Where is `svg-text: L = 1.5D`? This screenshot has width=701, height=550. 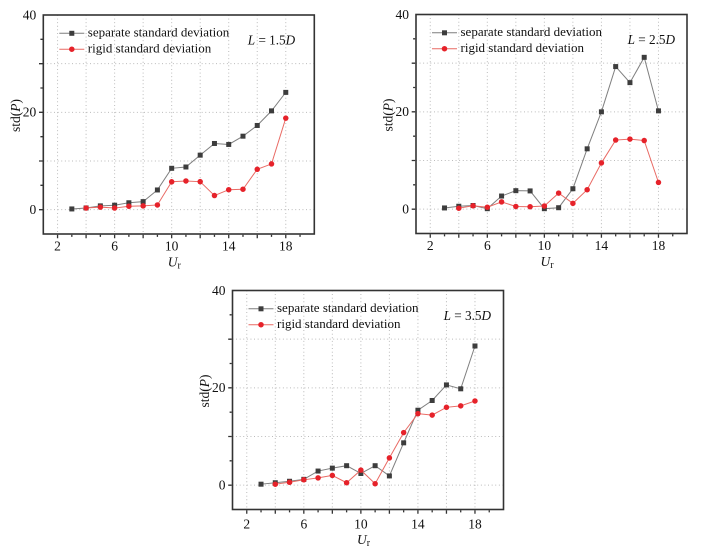 svg-text: L = 1.5D is located at coordinates (271, 40).